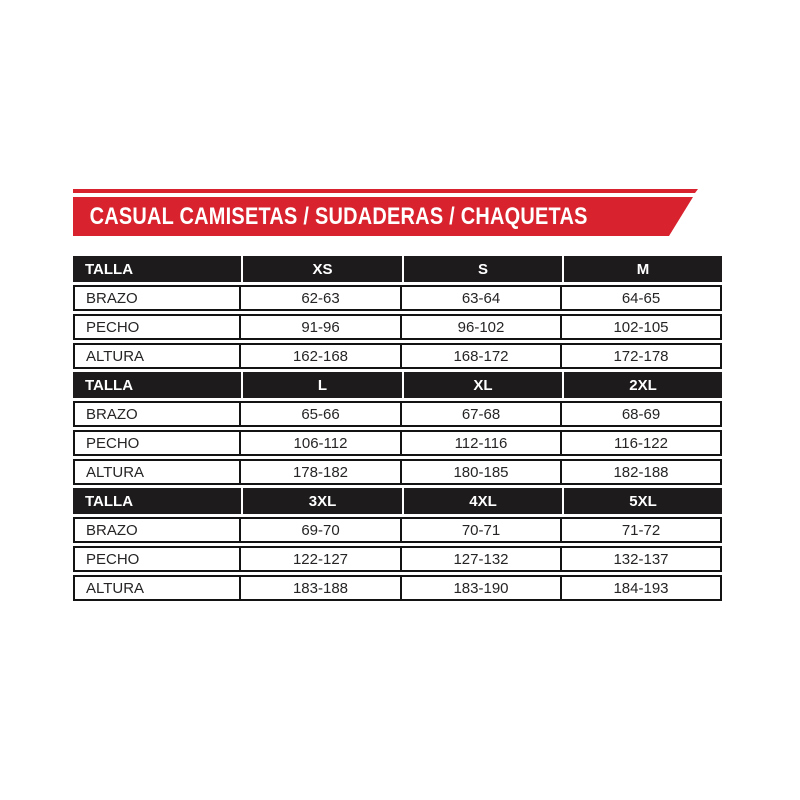 The width and height of the screenshot is (800, 800). I want to click on size-header-row-3: TALLA 3XL 4XL 5XL, so click(397, 501).